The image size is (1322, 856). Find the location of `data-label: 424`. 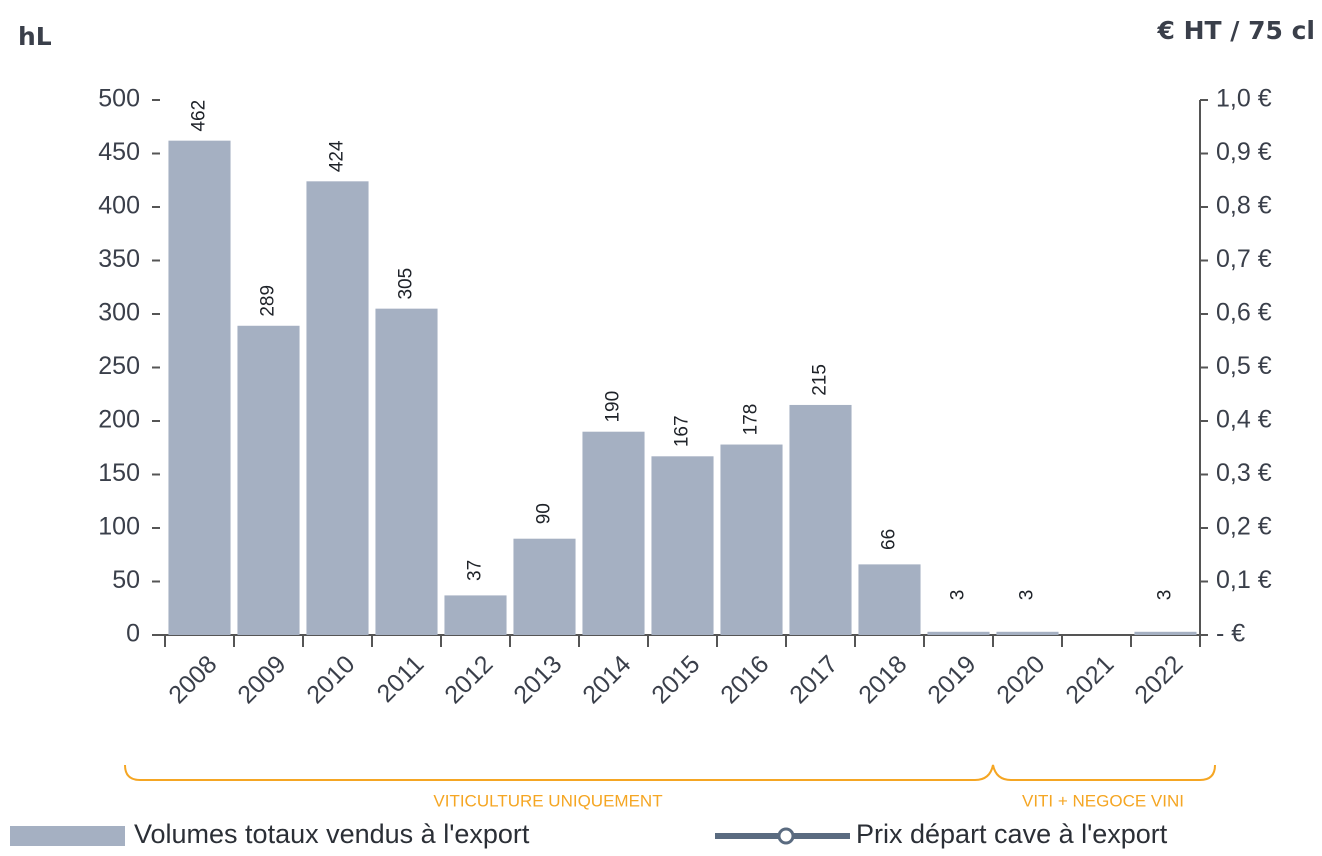

data-label: 424 is located at coordinates (337, 156).